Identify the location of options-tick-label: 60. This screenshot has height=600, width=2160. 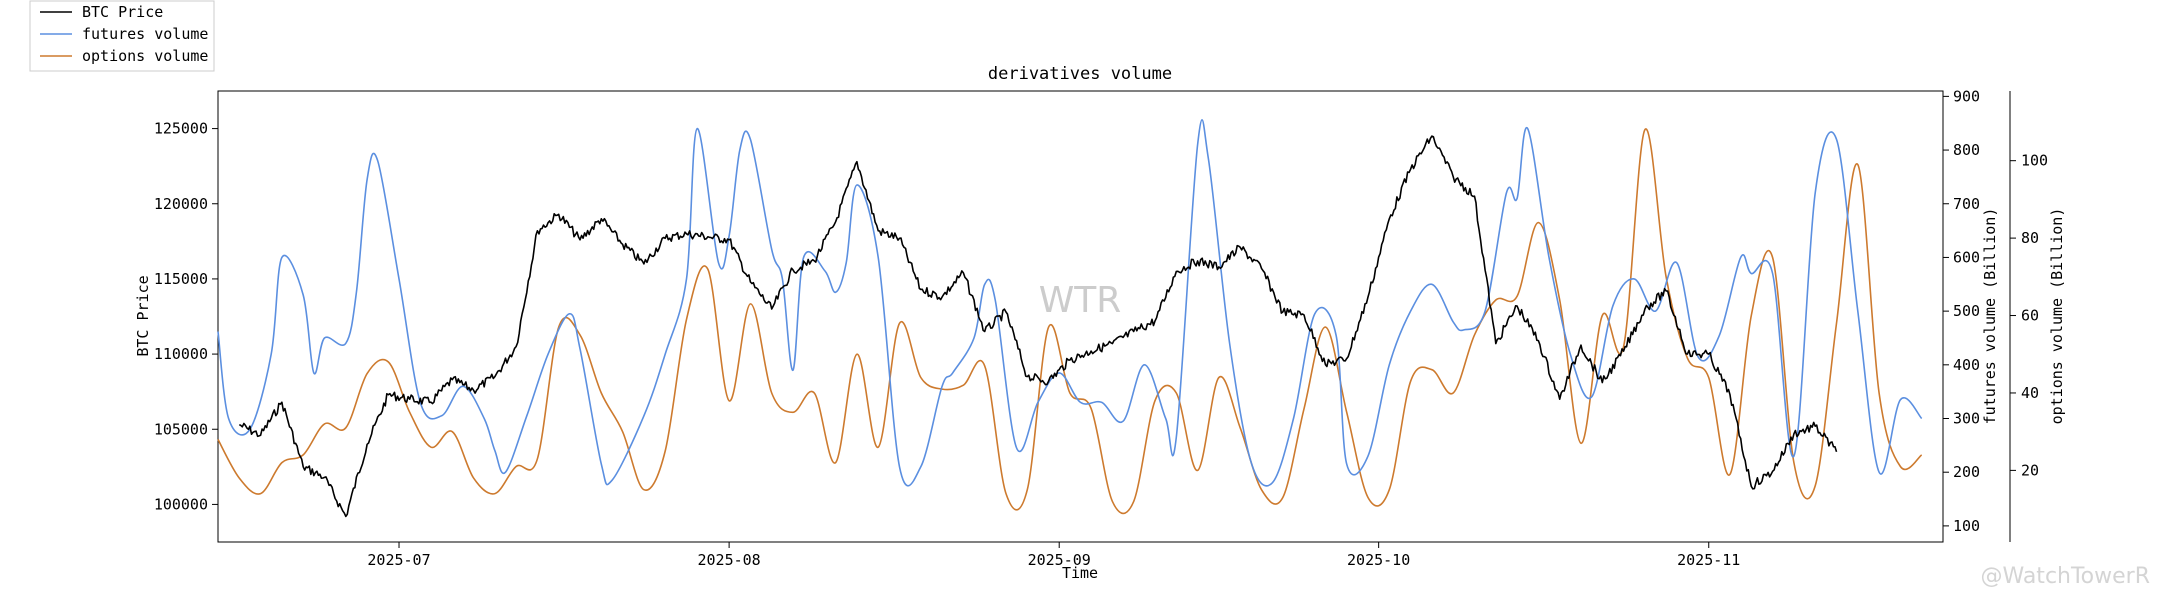
(2030, 316).